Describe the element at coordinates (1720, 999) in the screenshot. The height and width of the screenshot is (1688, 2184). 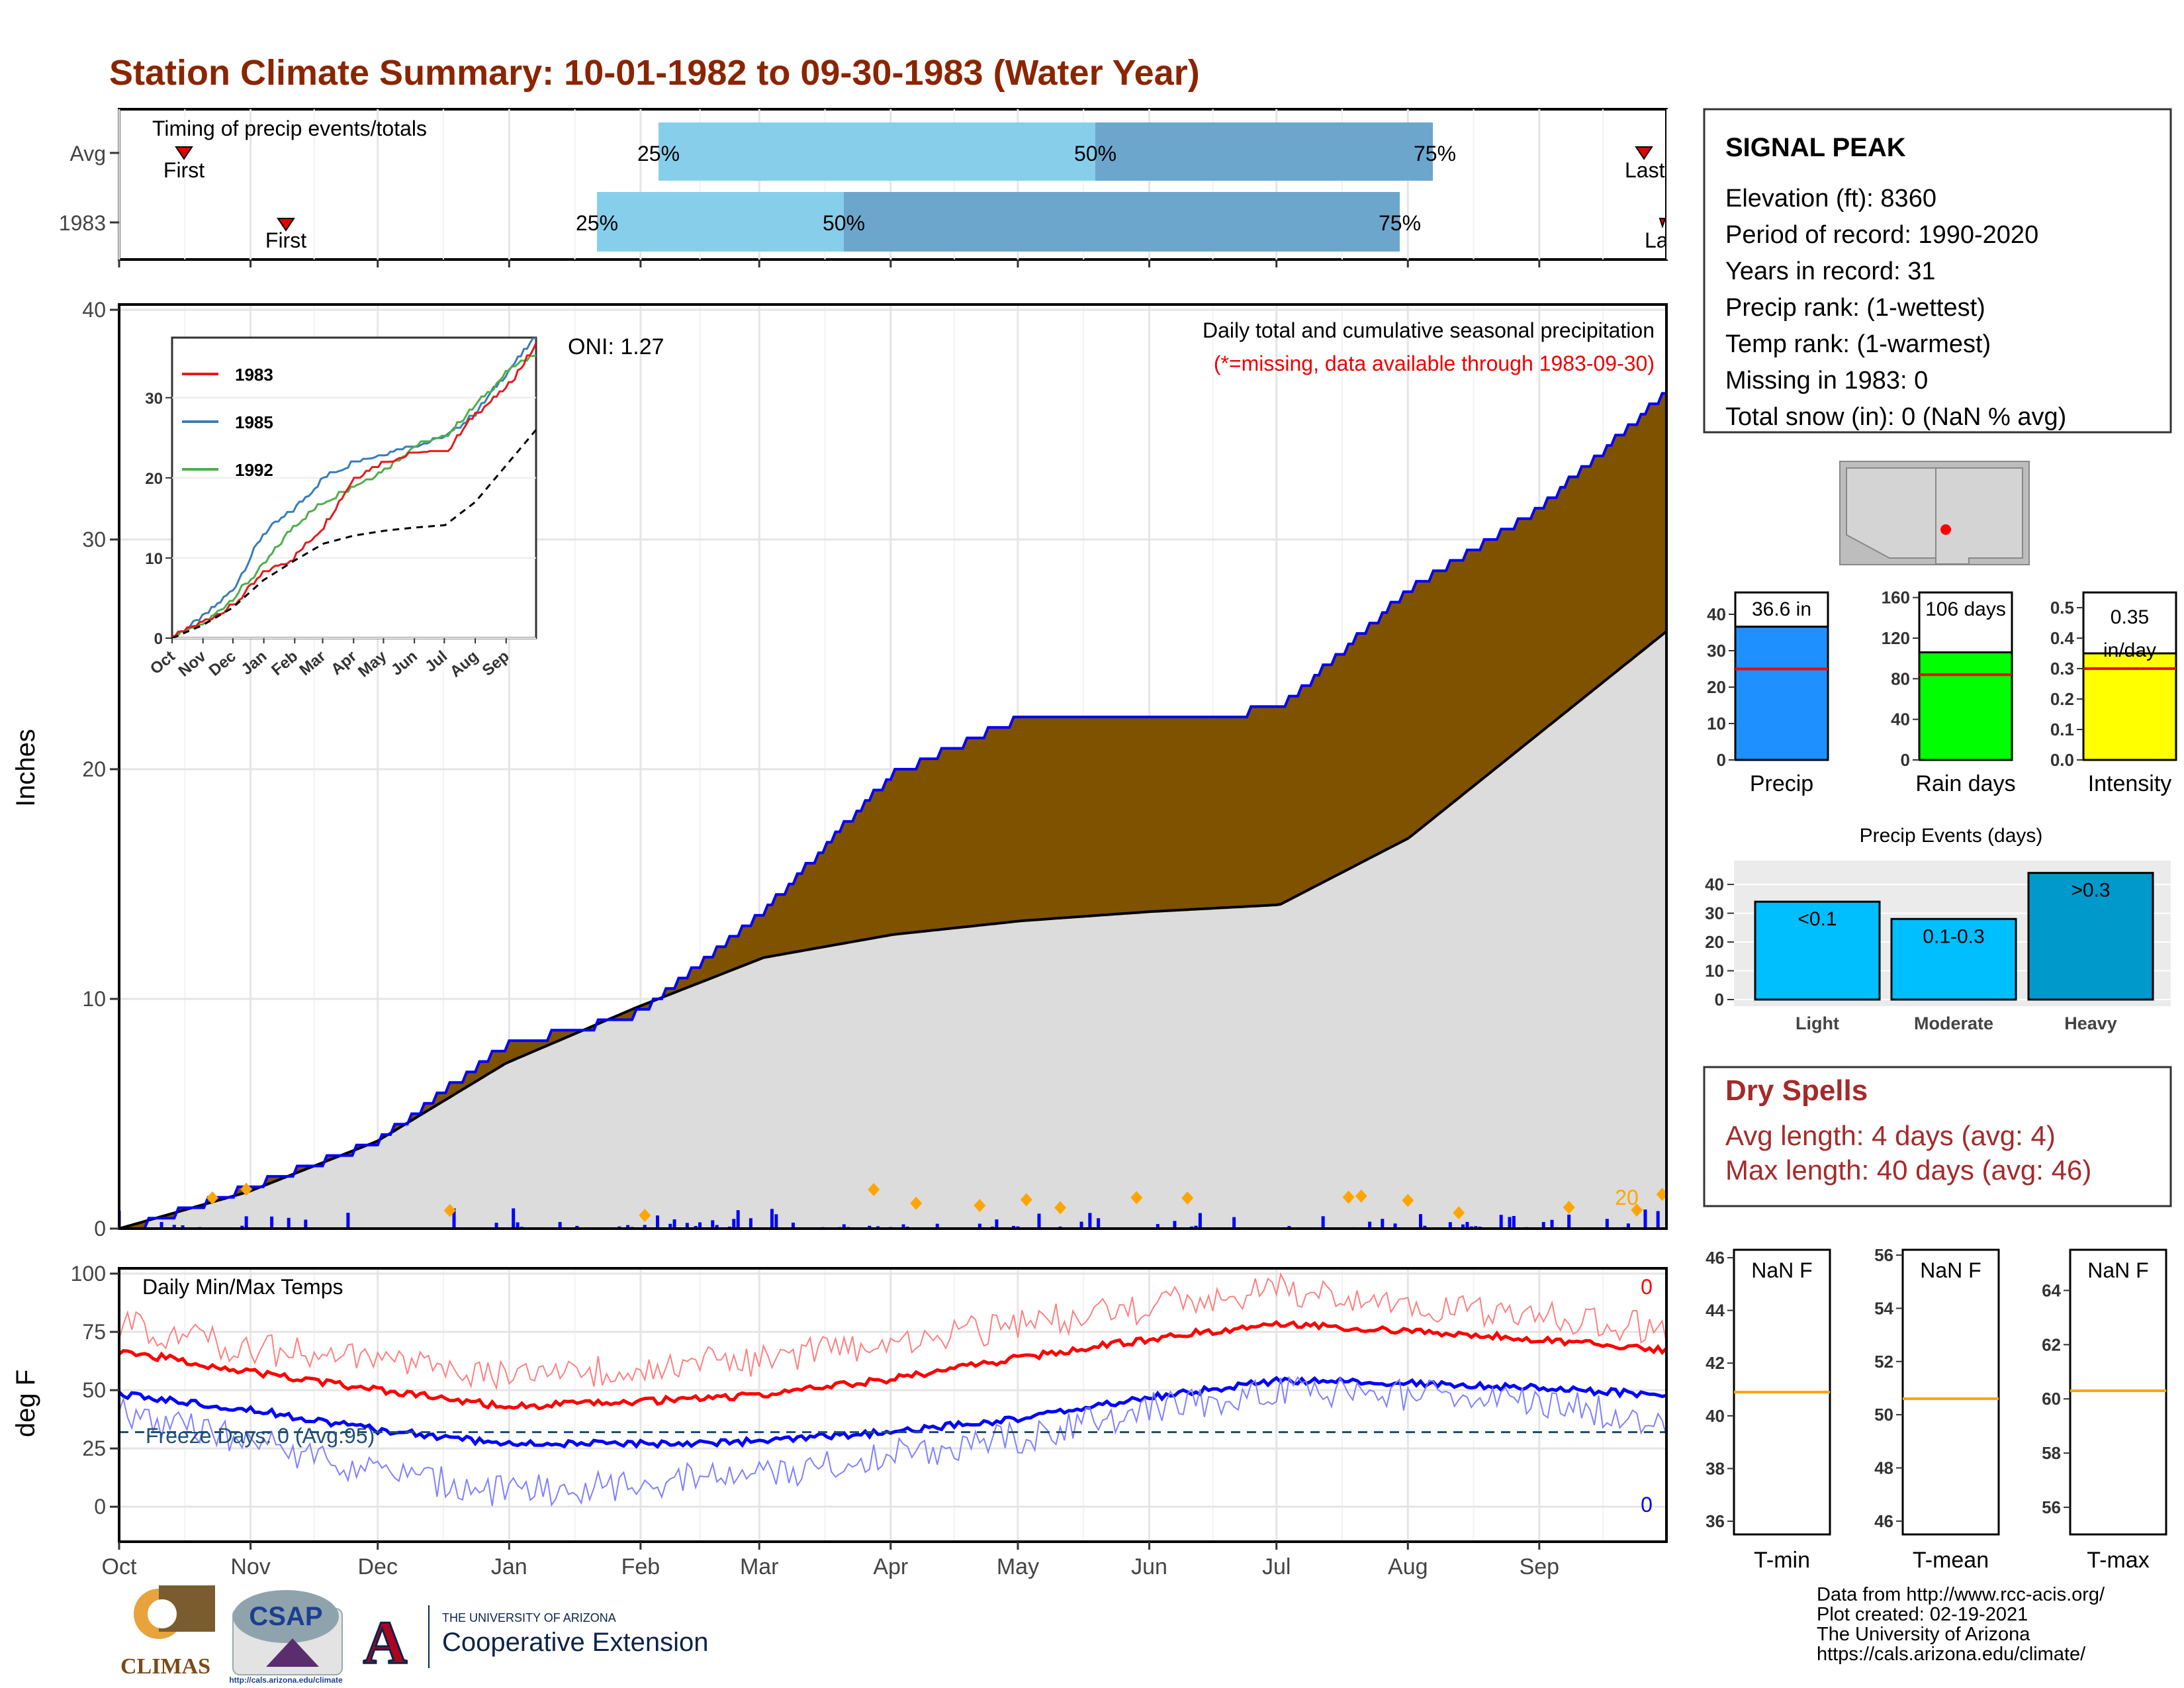
I see `events-y-tick: 0` at that location.